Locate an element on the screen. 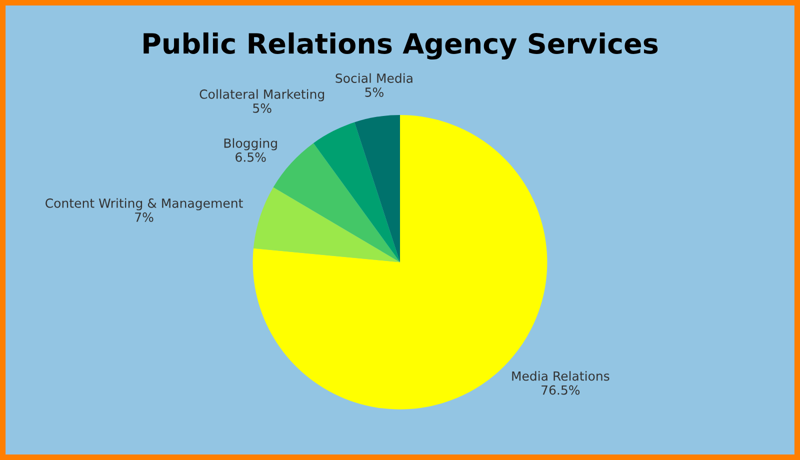  data-label: 6.5% is located at coordinates (251, 157).